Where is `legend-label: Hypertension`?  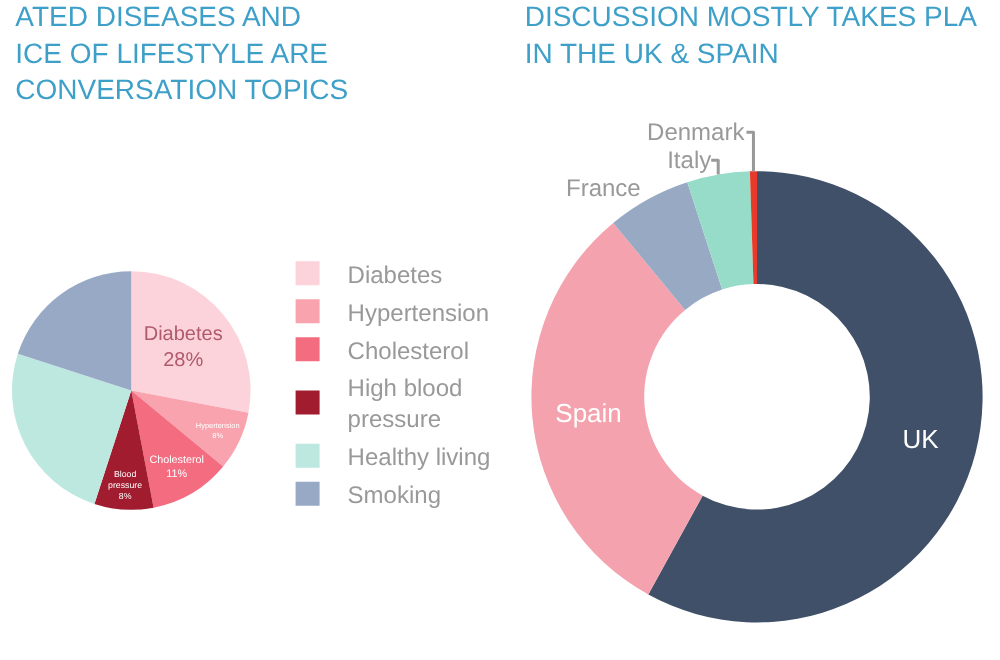 legend-label: Hypertension is located at coordinates (418, 312).